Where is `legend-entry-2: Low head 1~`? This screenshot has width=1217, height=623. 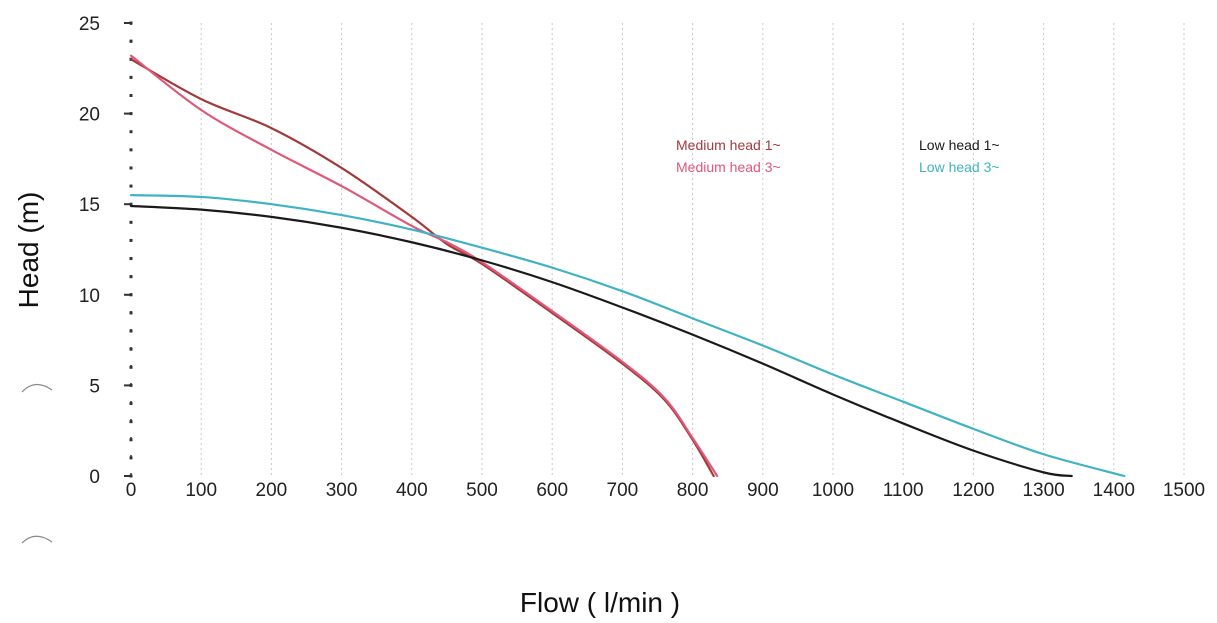
legend-entry-2: Low head 1~ is located at coordinates (959, 145).